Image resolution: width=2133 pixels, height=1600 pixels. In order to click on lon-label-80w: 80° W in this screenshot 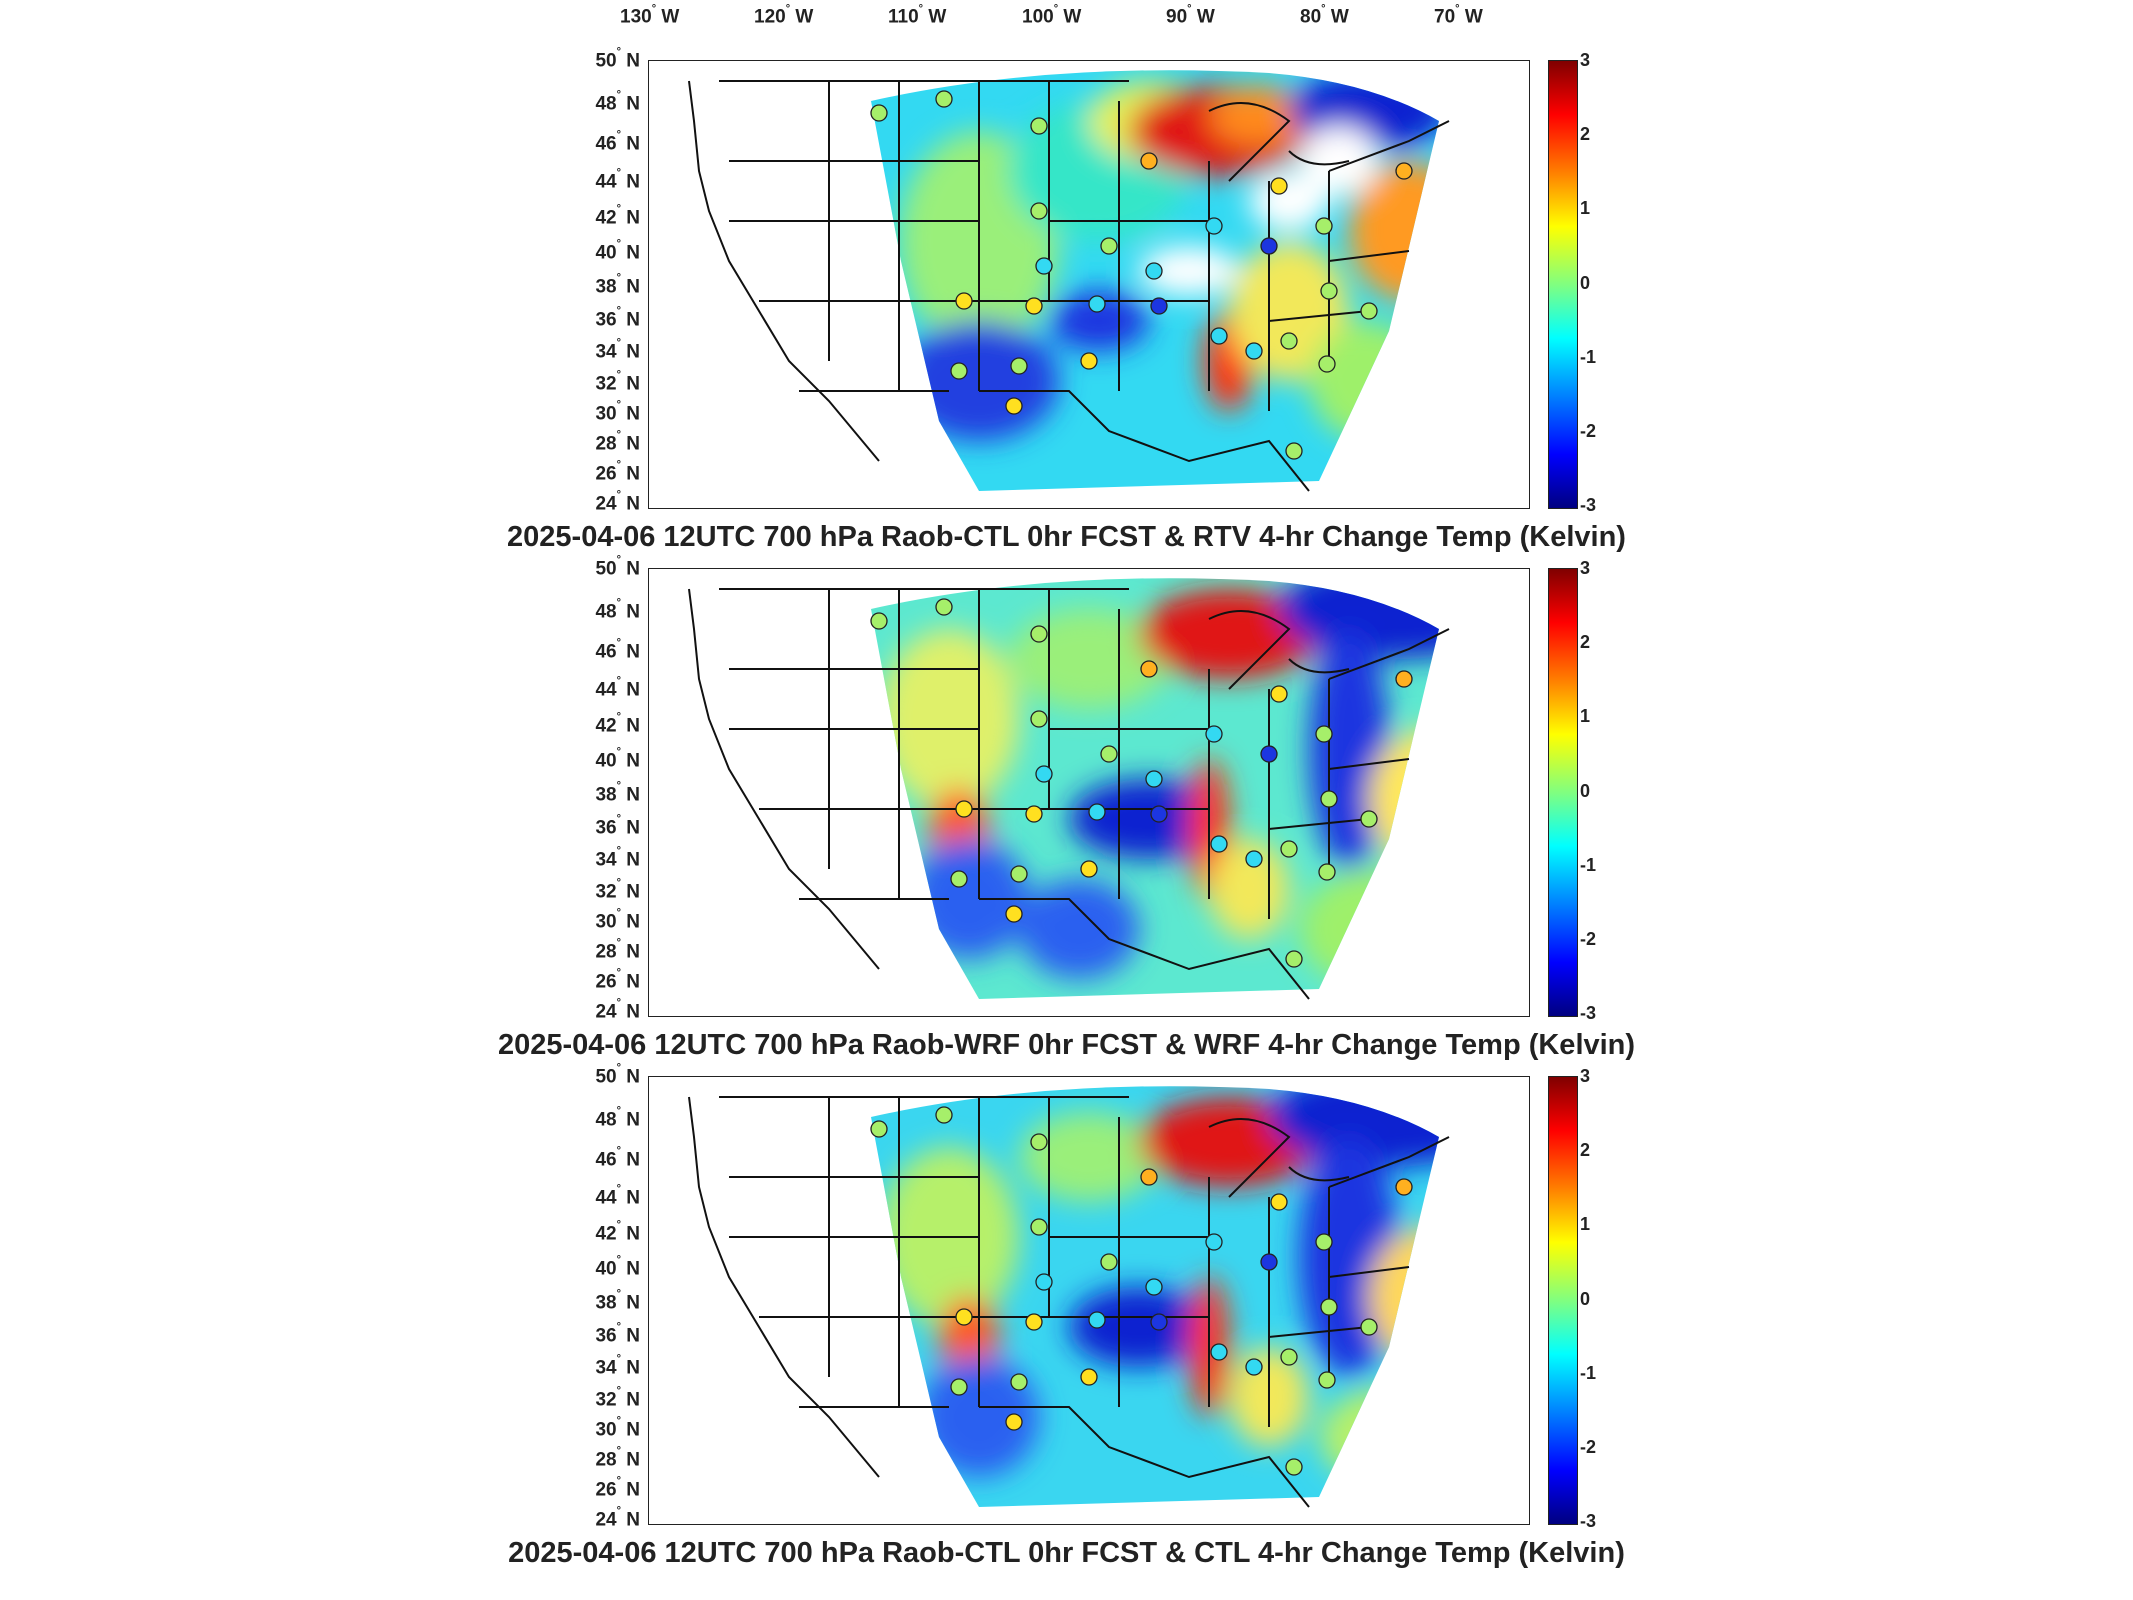, I will do `click(1324, 15)`.